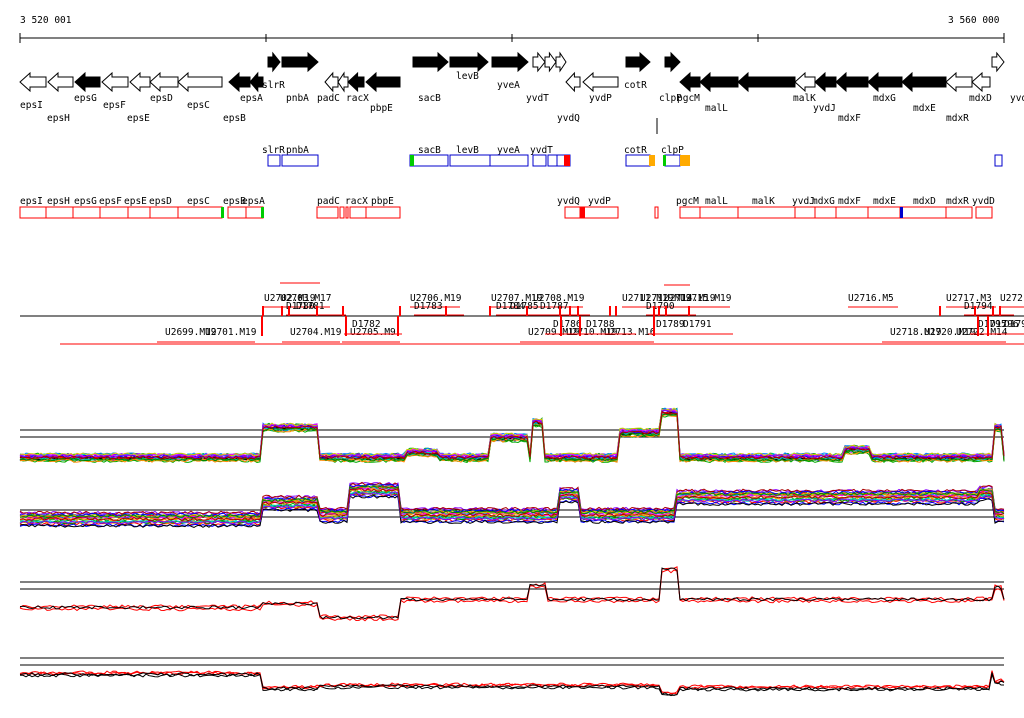 This screenshot has height=718, width=1024. Describe the element at coordinates (871, 298) in the screenshot. I see `probe-label-U2716.M5: U2716.M5` at that location.